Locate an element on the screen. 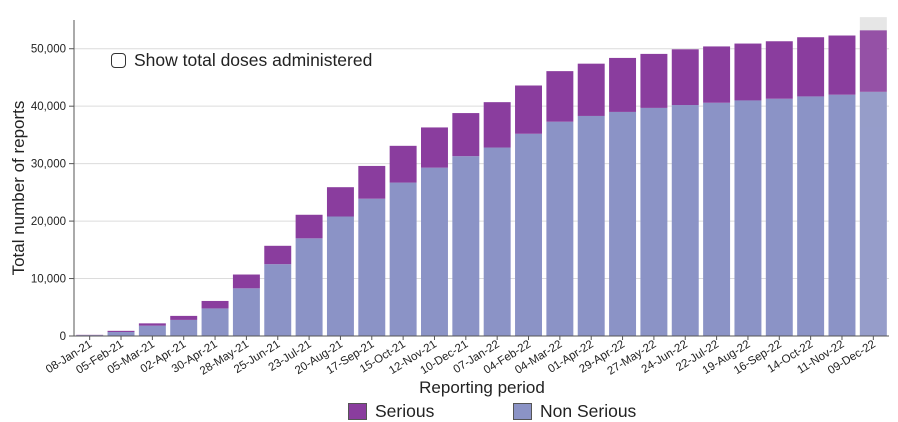  y-tick-label: 30,000 is located at coordinates (48, 165).